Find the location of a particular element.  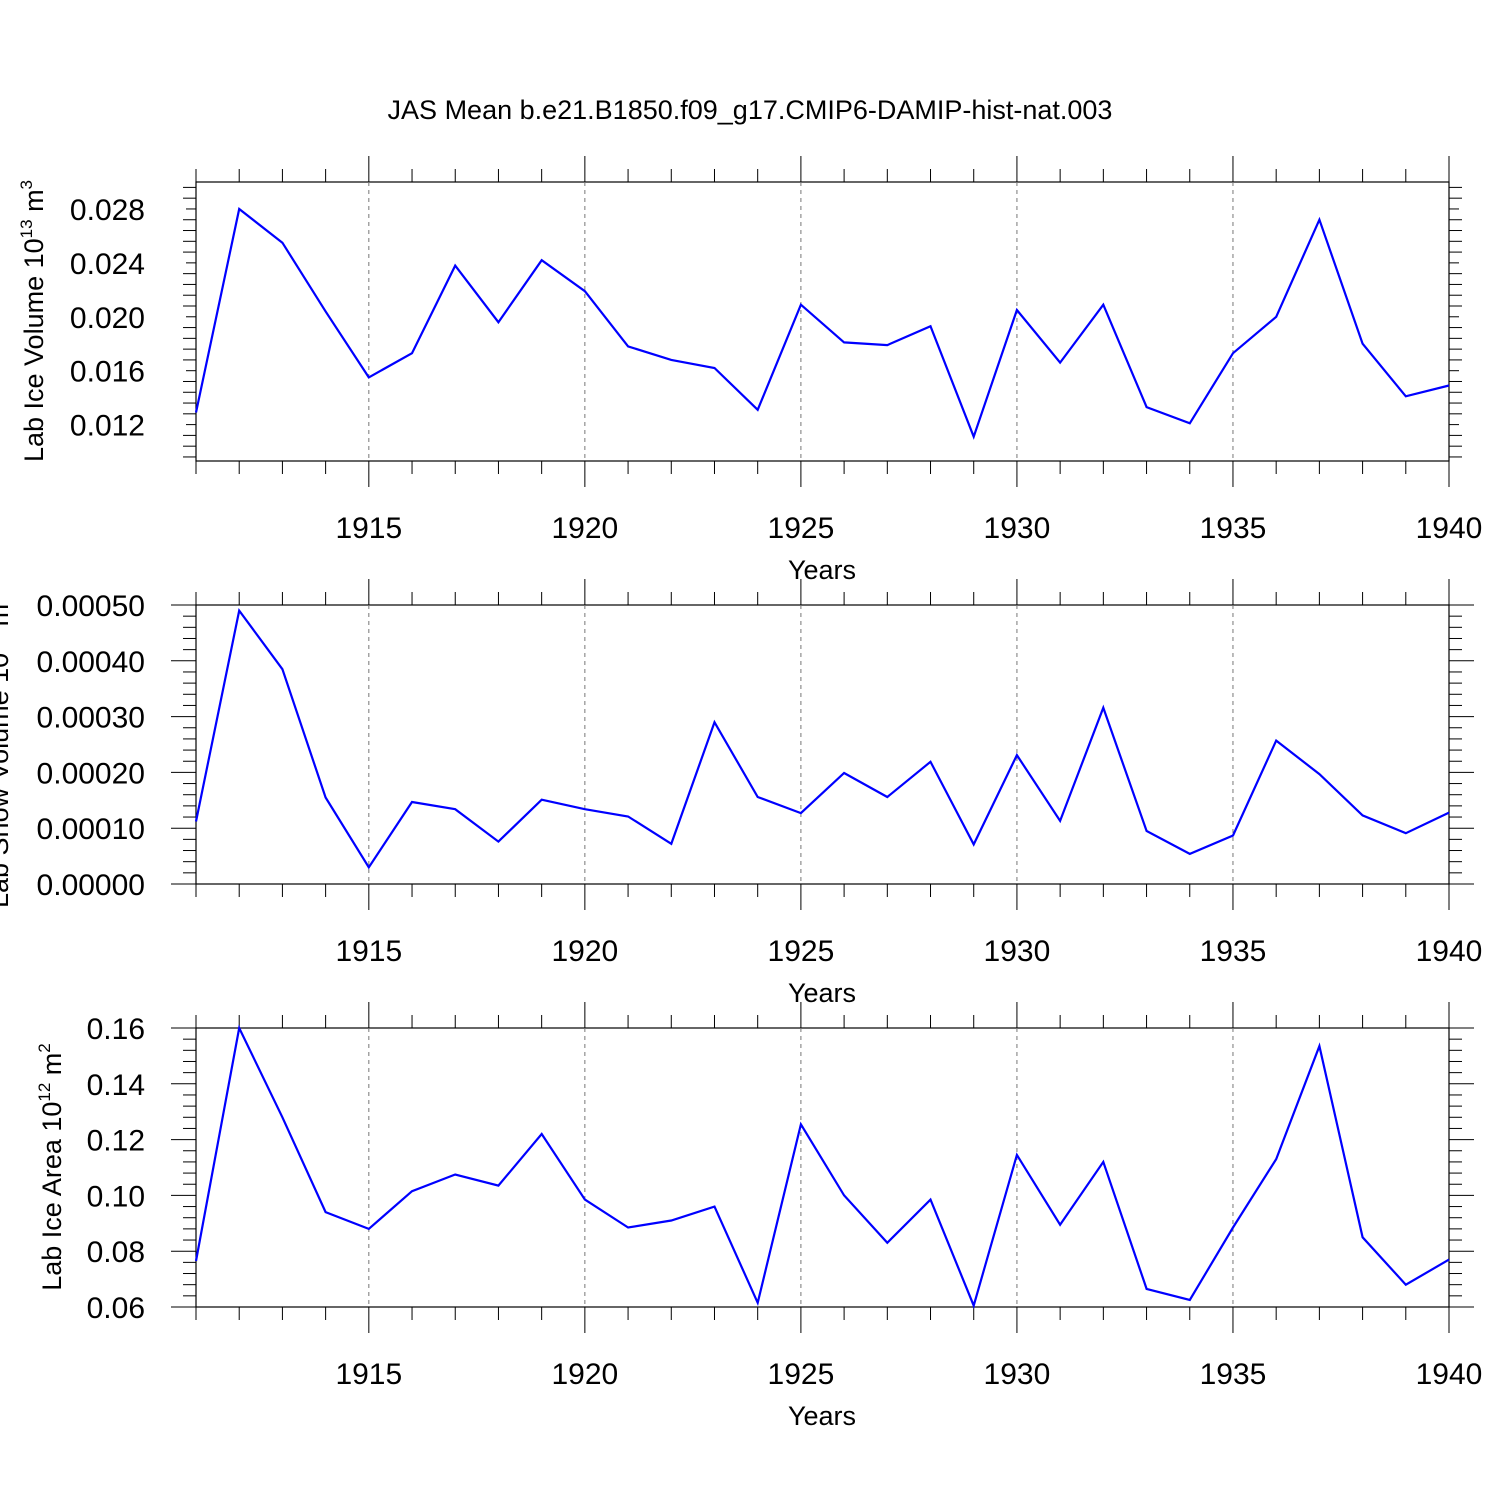

y-tick-label: 0.00030 is located at coordinates (91, 718).